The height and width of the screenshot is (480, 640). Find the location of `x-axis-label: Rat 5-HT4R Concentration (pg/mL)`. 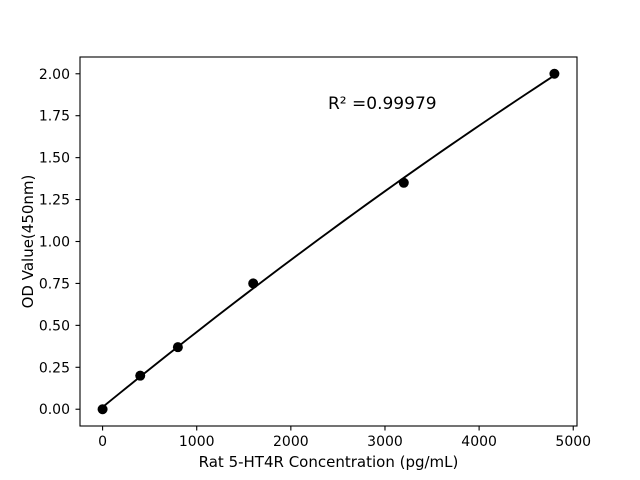

x-axis-label: Rat 5-HT4R Concentration (pg/mL) is located at coordinates (329, 462).